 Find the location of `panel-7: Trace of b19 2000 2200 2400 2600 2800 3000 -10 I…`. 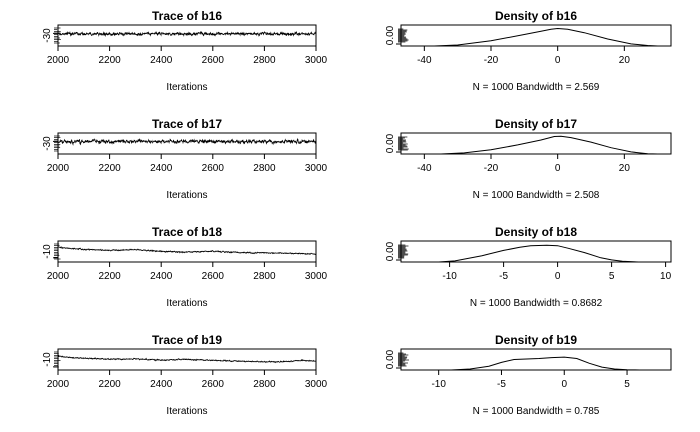

panel-7: Trace of b19 2000 2200 2400 2600 2800 3000 -10 I… is located at coordinates (185, 375).